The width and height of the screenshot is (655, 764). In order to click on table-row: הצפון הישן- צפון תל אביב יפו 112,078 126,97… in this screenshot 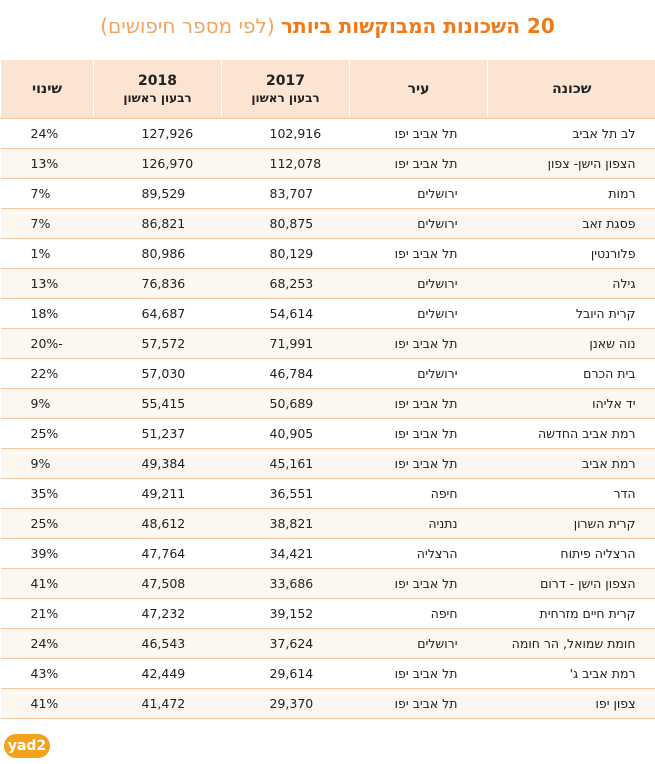, I will do `click(327, 163)`.